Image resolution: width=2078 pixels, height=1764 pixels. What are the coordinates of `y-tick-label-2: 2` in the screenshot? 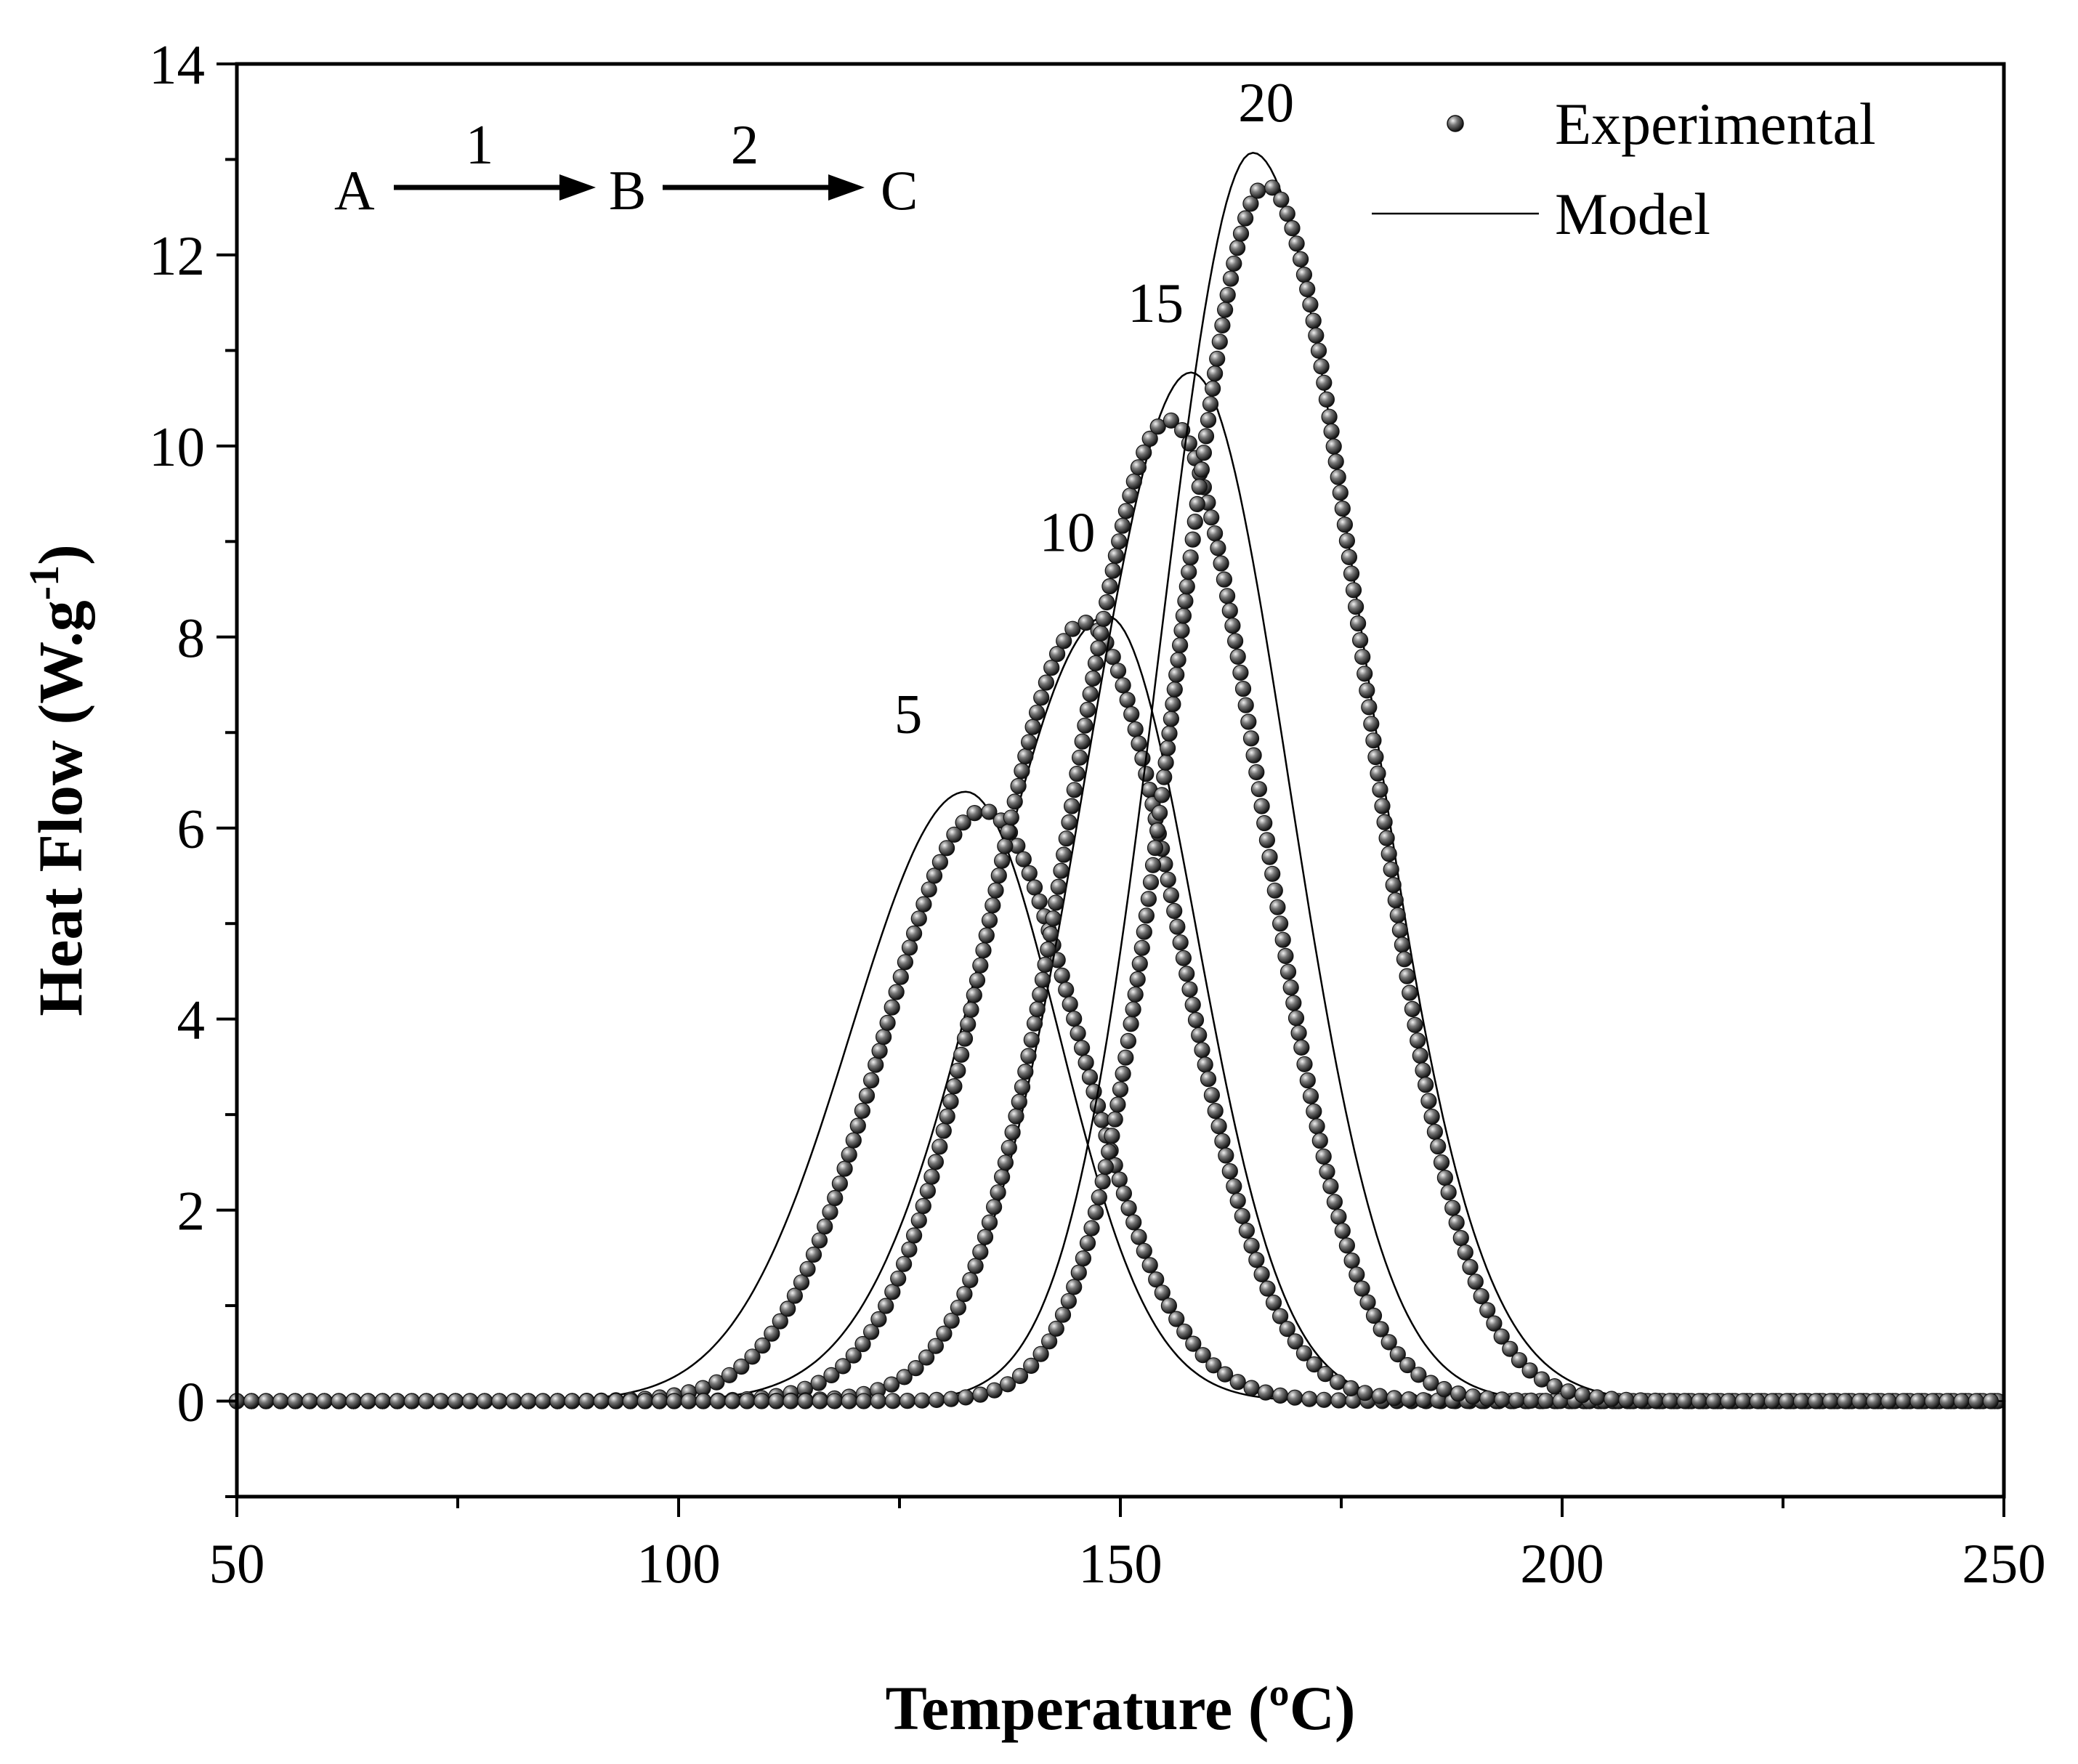 It's located at (192, 1211).